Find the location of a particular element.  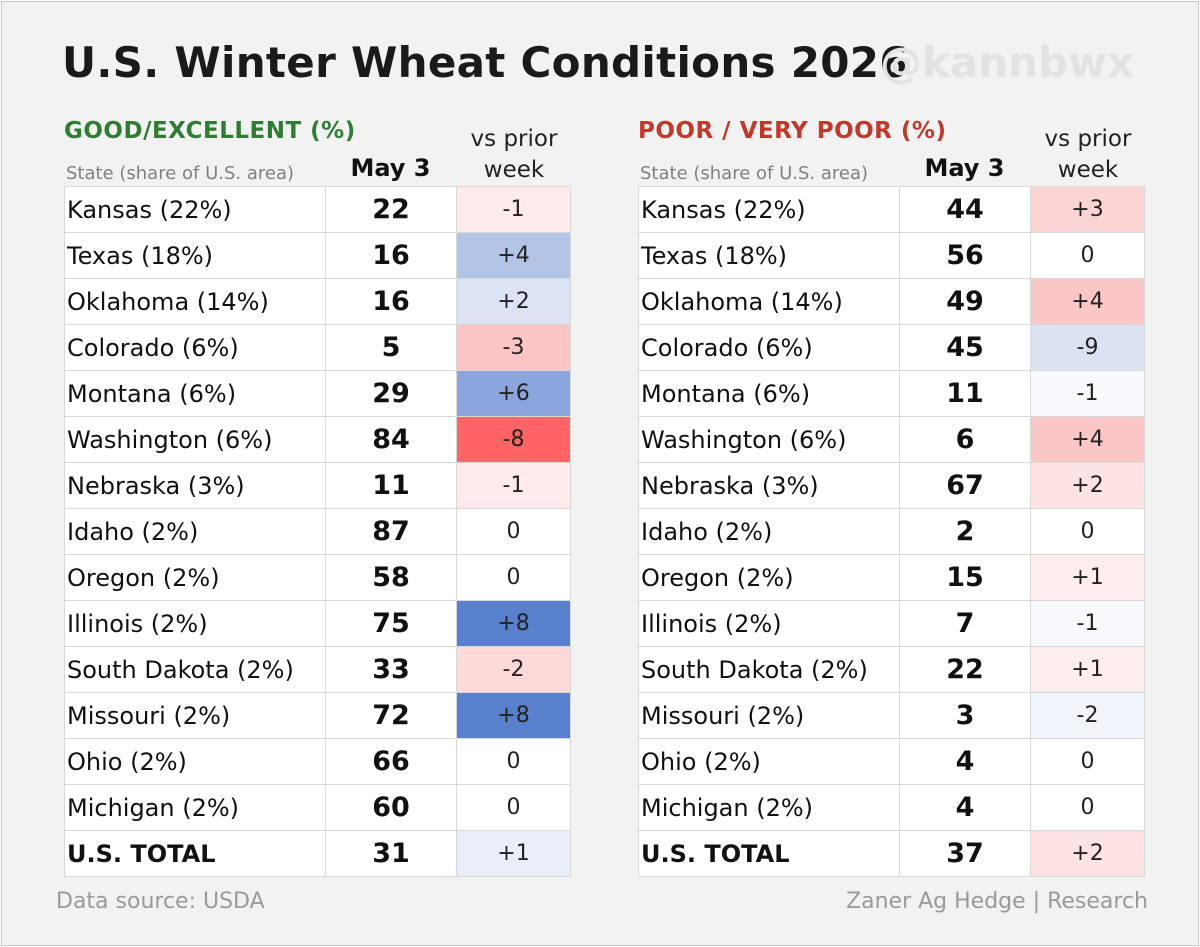

value-cell: 15 is located at coordinates (965, 578).